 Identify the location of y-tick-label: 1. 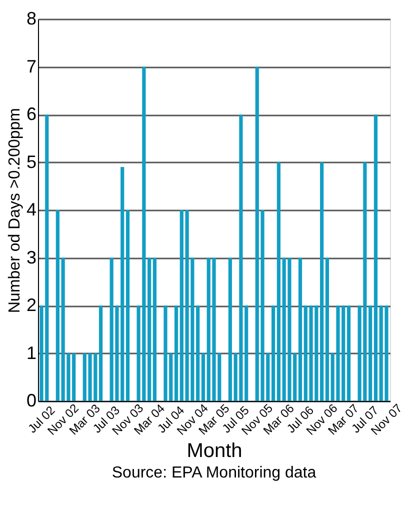
(31, 352).